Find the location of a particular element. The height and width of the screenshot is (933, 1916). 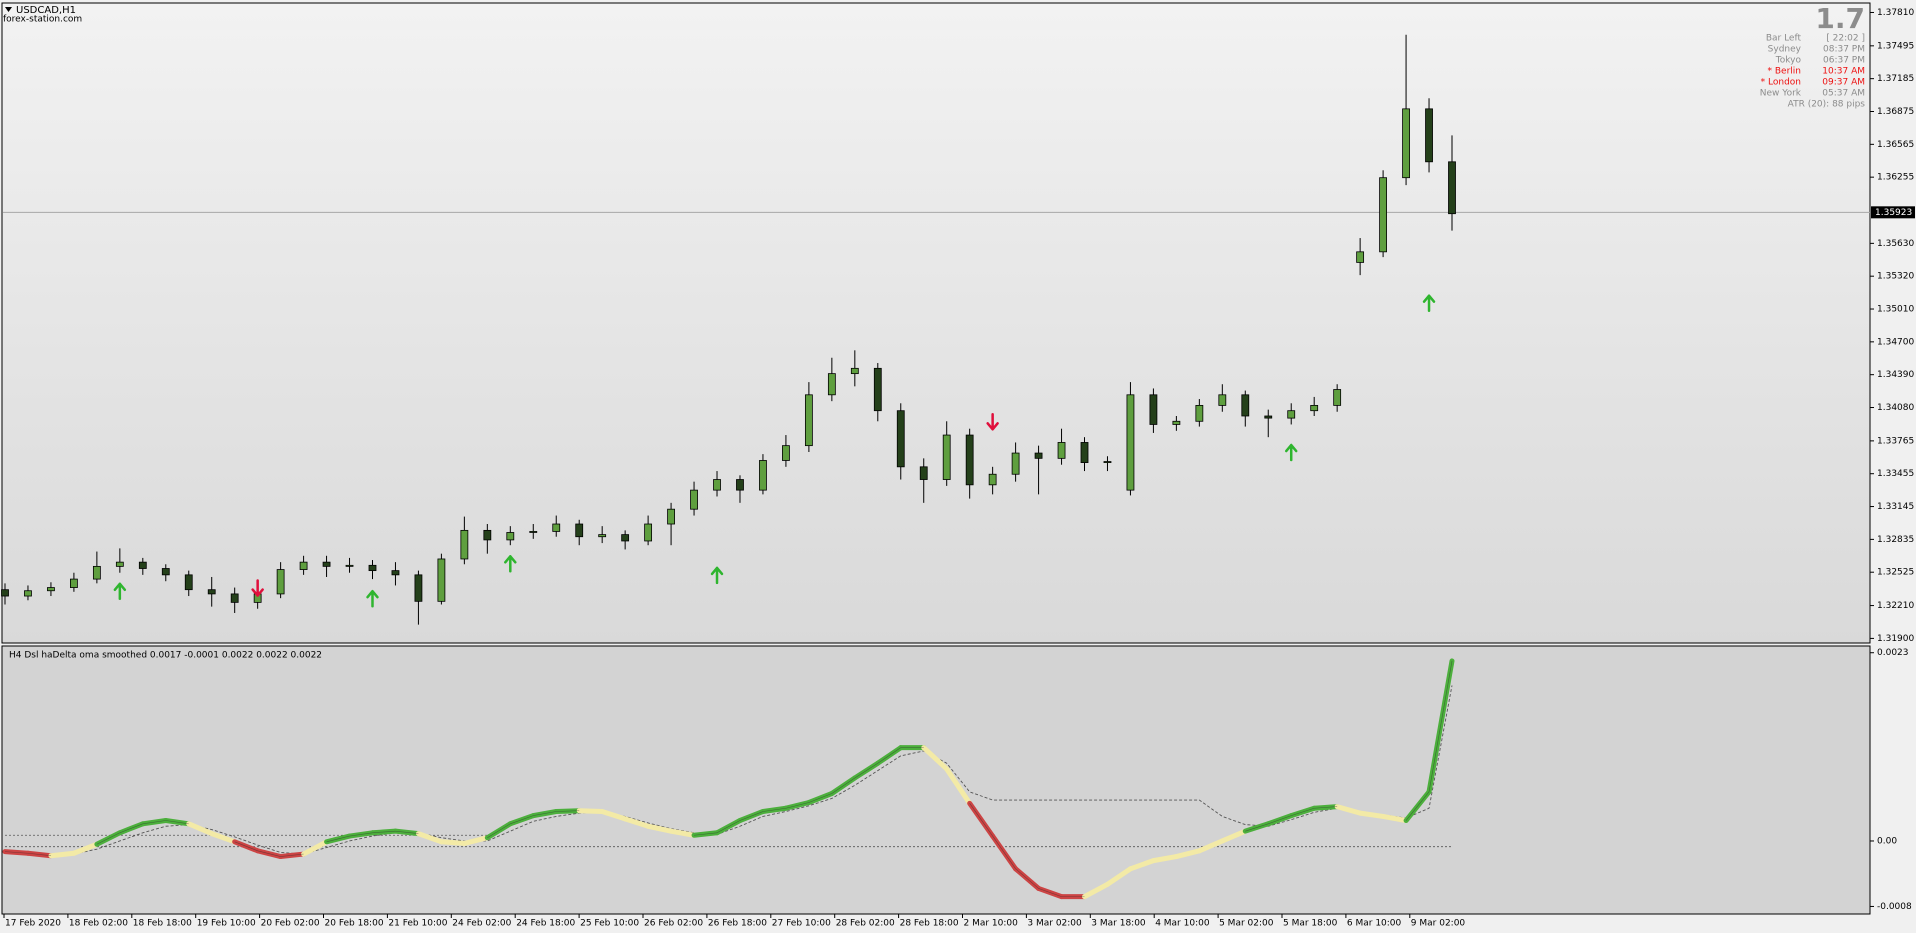

x-tick-label: 9 Mar 02:00 is located at coordinates (1438, 924).